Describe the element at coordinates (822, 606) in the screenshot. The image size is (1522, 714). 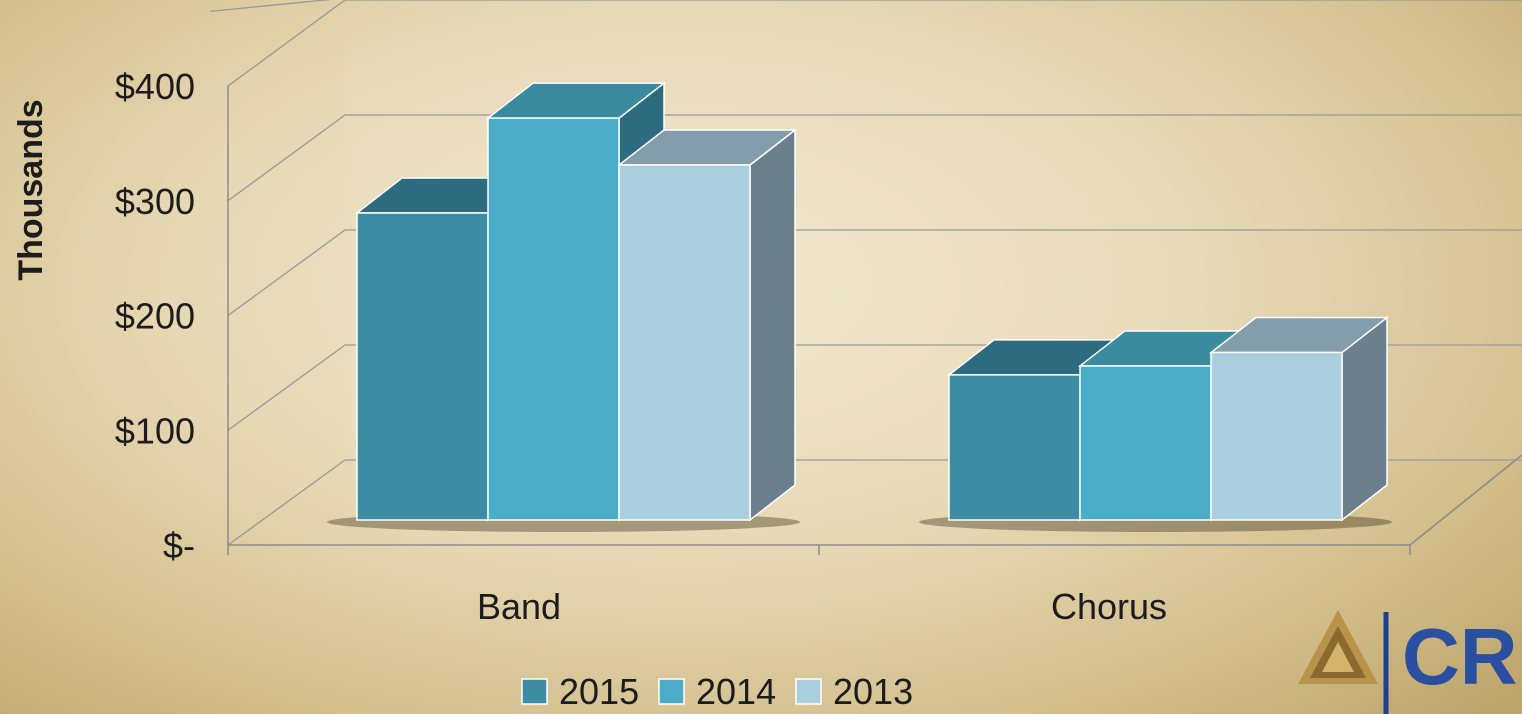
I see `x-tick-labels: Band Chorus` at that location.